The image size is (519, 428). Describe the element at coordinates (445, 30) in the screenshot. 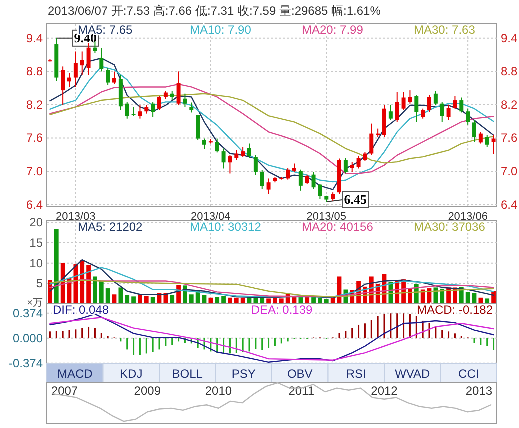

I see `text: MA30: 7.63` at that location.